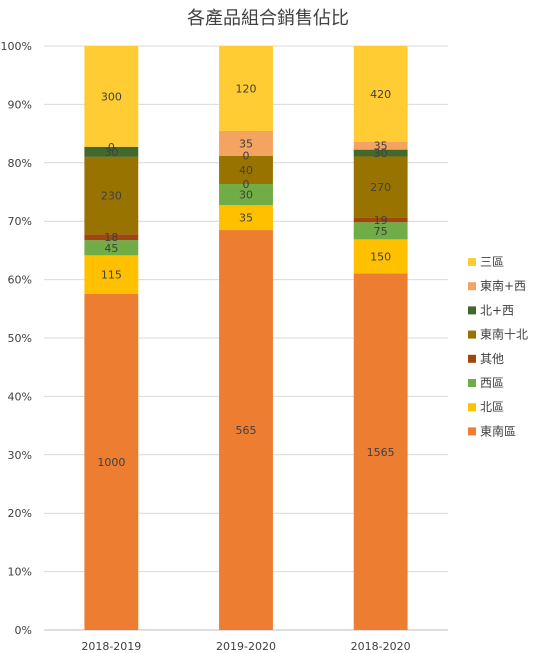 The width and height of the screenshot is (536, 653). I want to click on data-label: 1565, so click(381, 452).